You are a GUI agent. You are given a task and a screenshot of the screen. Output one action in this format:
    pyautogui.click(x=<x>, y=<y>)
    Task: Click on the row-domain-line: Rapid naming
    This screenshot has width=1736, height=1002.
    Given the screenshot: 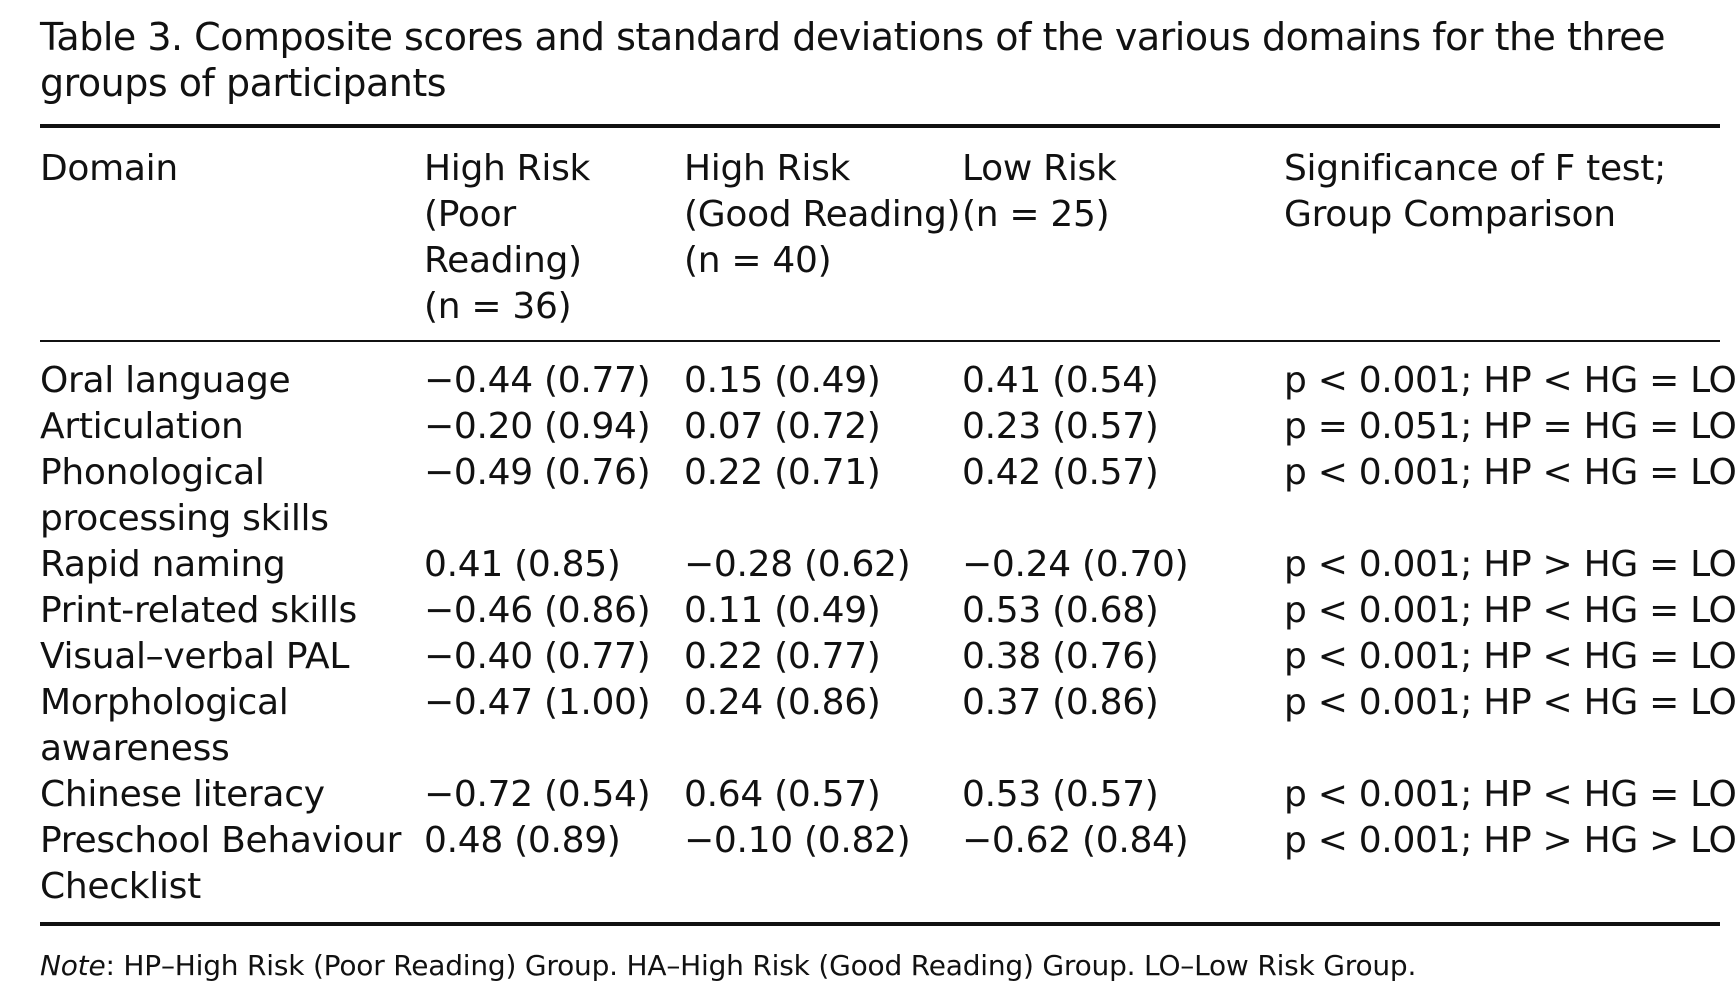 What is the action you would take?
    pyautogui.click(x=163, y=564)
    